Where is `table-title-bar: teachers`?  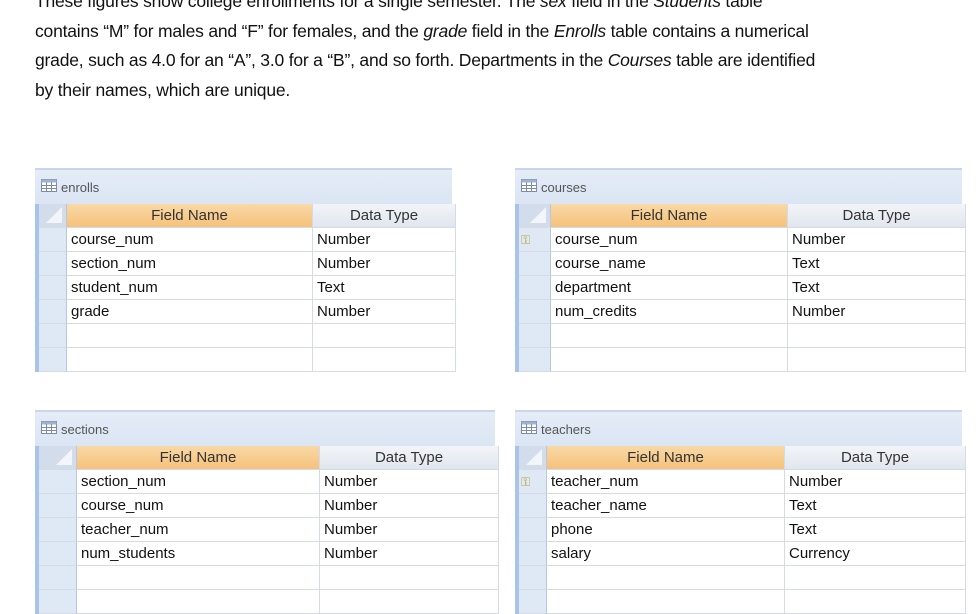
table-title-bar: teachers is located at coordinates (738, 428).